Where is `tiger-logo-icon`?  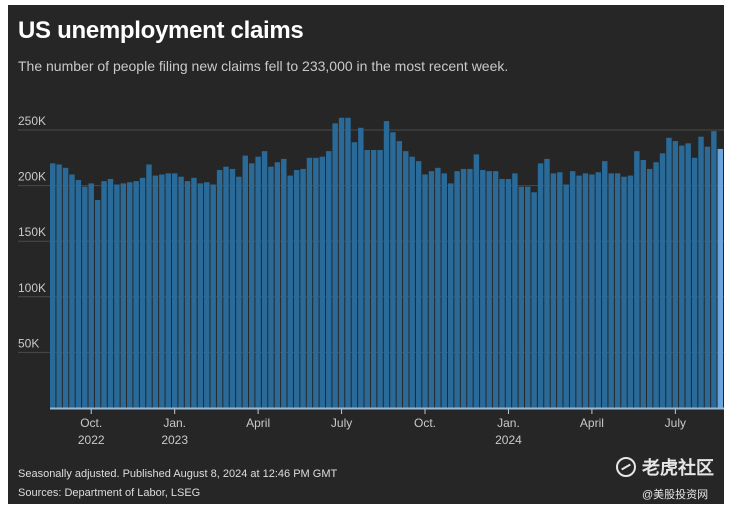
tiger-logo-icon is located at coordinates (626, 467).